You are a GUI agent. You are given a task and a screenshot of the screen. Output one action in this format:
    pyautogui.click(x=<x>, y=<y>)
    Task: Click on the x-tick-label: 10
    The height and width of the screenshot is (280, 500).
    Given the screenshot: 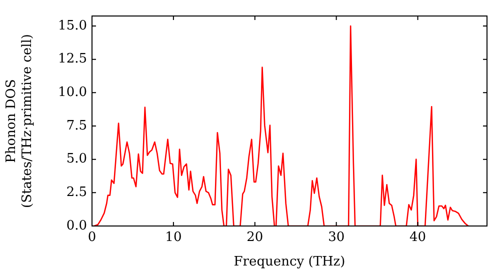 What is the action you would take?
    pyautogui.click(x=173, y=238)
    